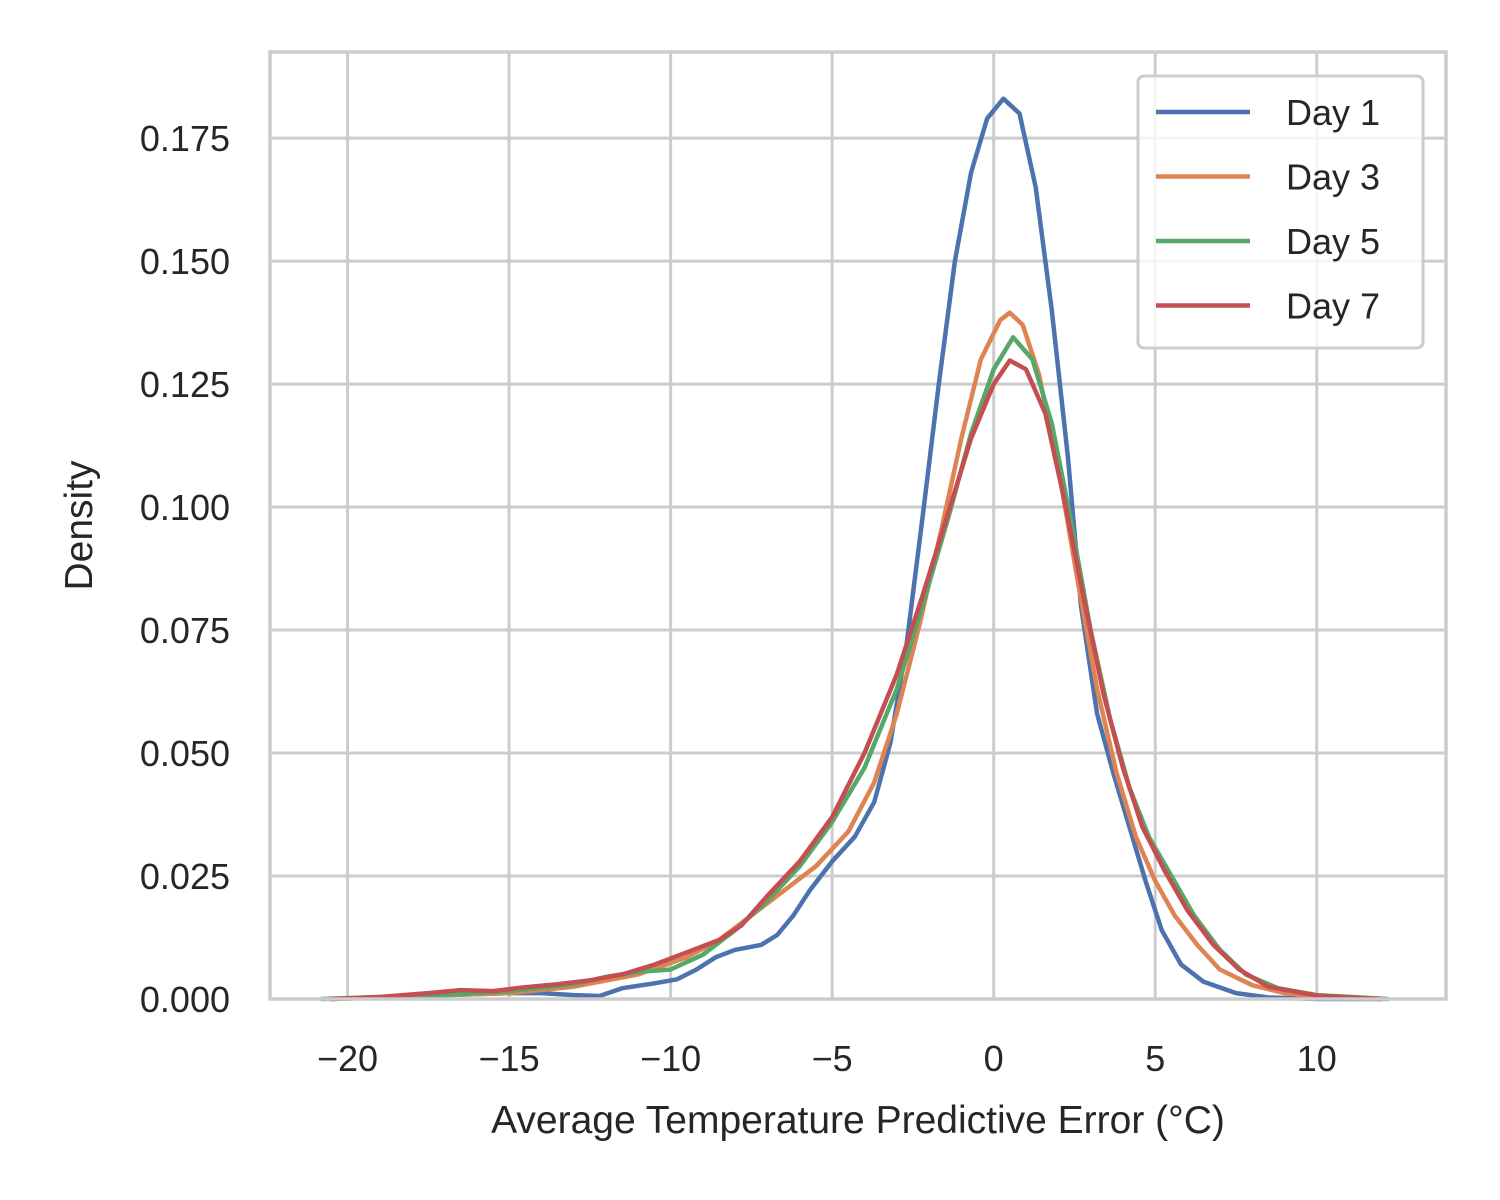 The height and width of the screenshot is (1200, 1500). I want to click on y-axis-title: Density, so click(79, 525).